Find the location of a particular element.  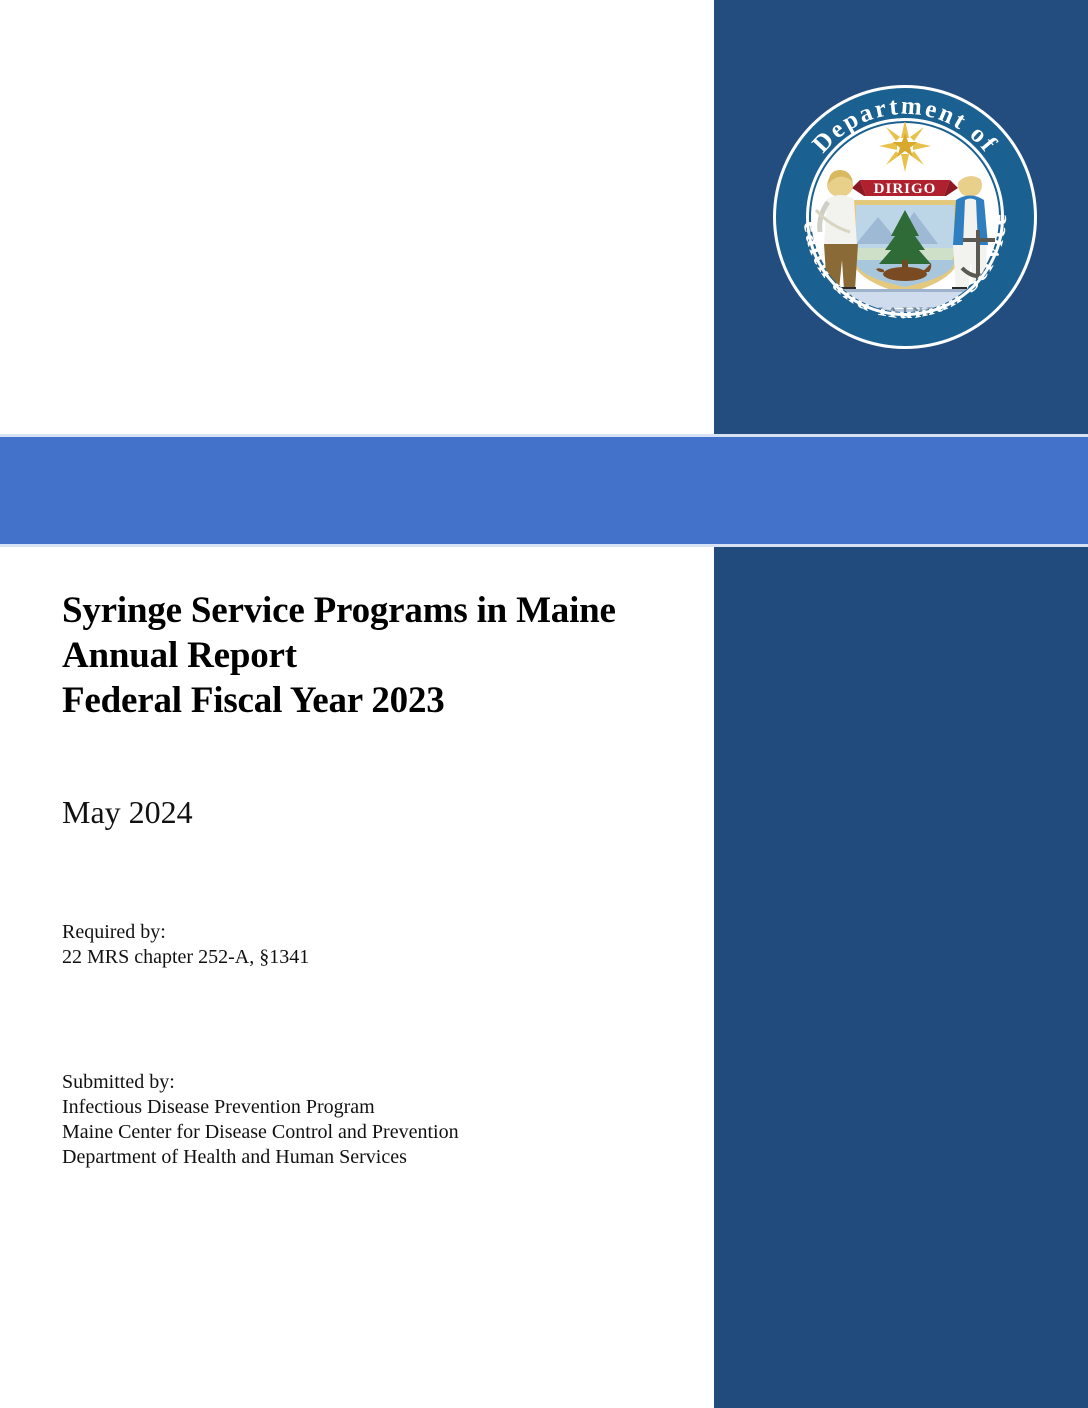

title-line-3: Federal Fiscal Year 2023 is located at coordinates (253, 700).